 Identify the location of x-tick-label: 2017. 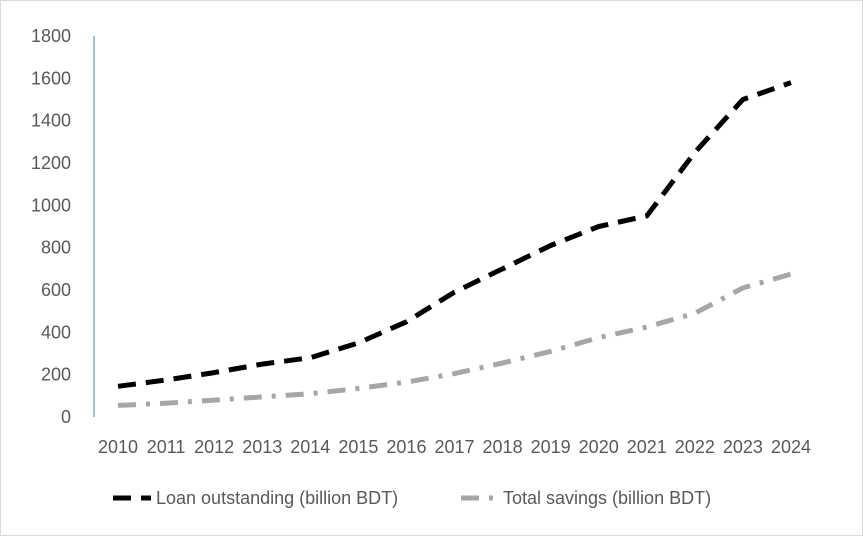
(454, 447).